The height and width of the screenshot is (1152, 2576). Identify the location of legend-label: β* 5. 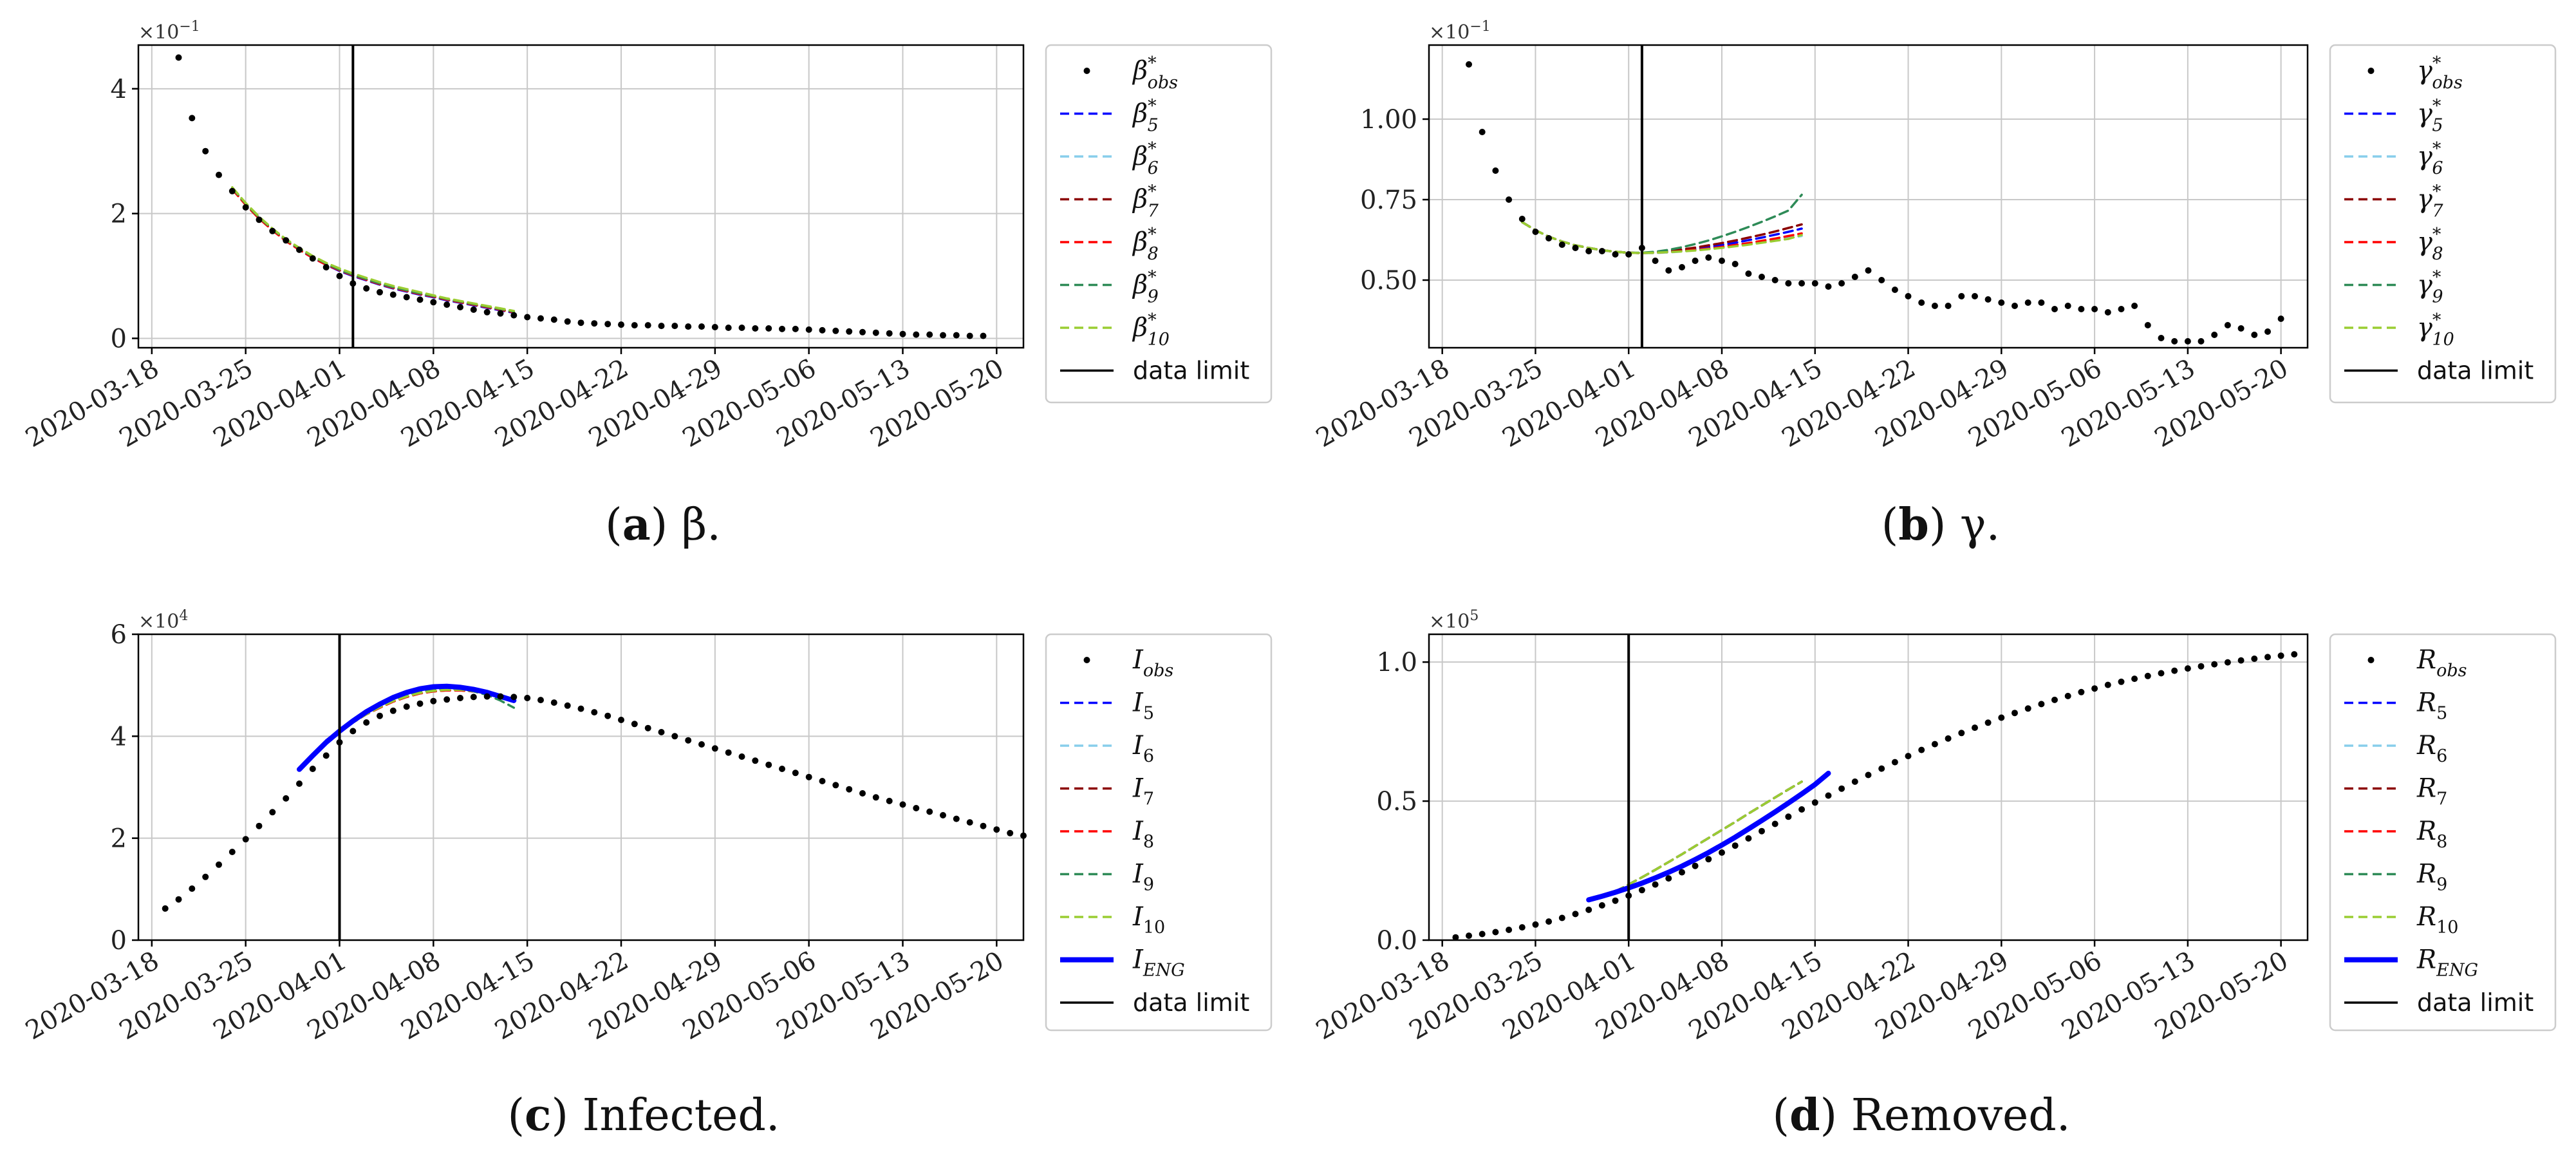
(1145, 116).